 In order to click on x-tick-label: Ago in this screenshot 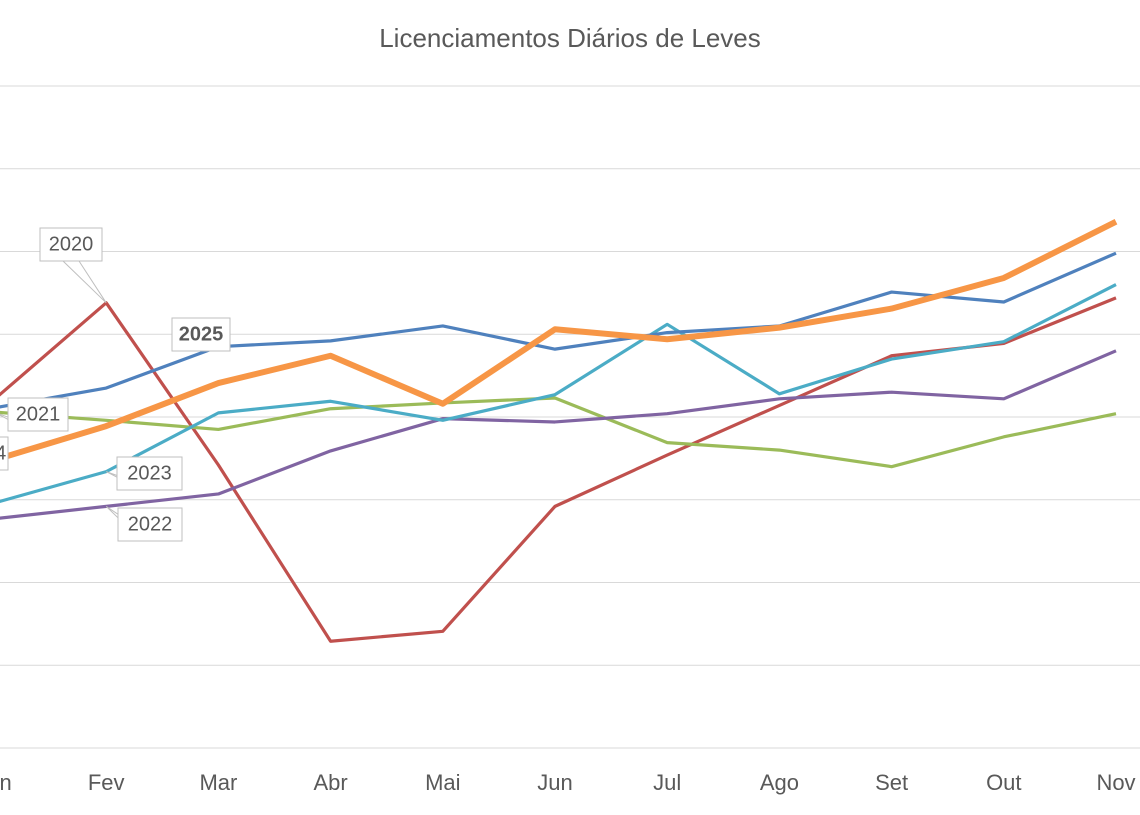, I will do `click(779, 782)`.